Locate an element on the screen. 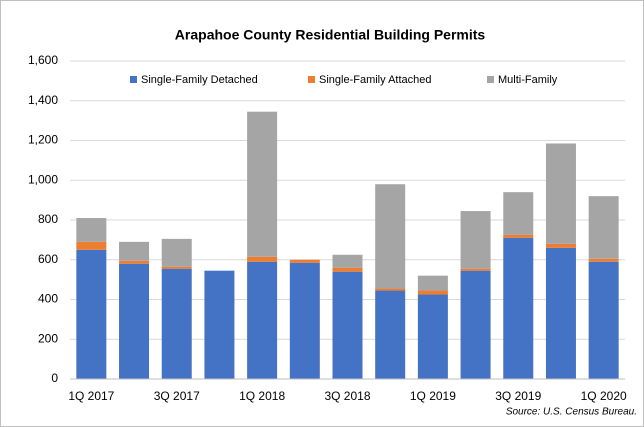 This screenshot has width=644, height=427. y-tick-label: 1,600 is located at coordinates (43, 60).